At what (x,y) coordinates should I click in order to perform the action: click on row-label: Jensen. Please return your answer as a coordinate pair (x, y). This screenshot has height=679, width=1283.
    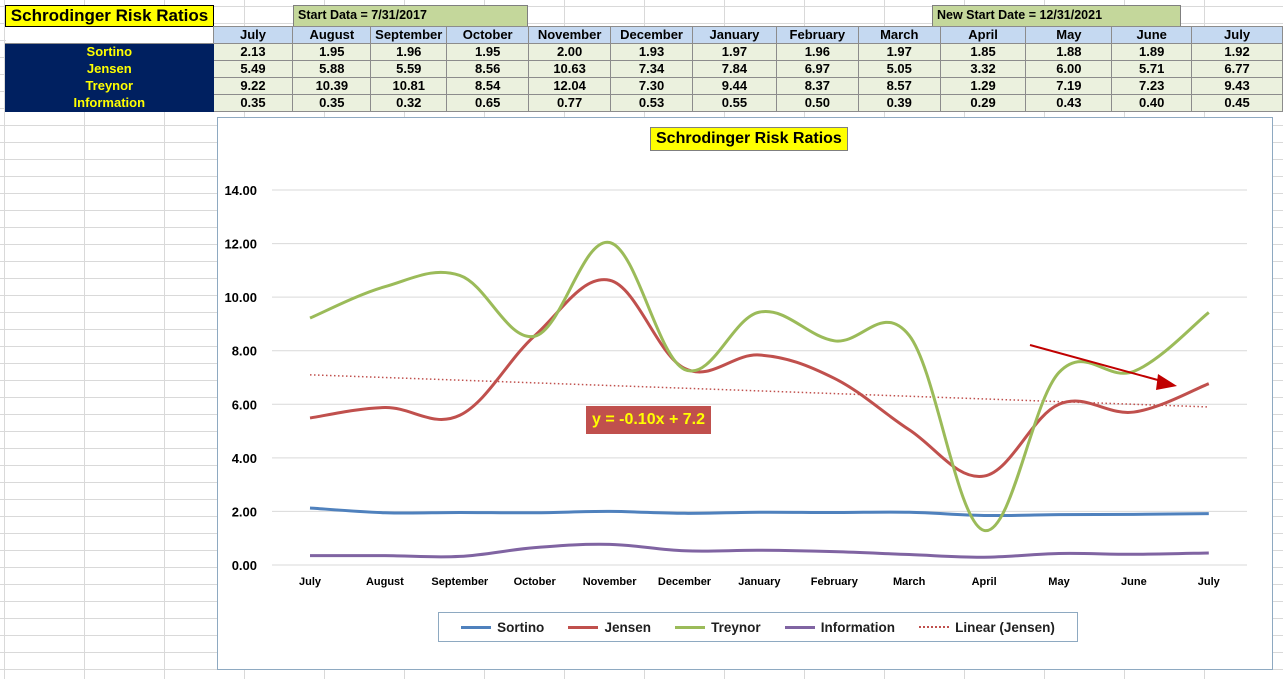
    Looking at the image, I should click on (109, 69).